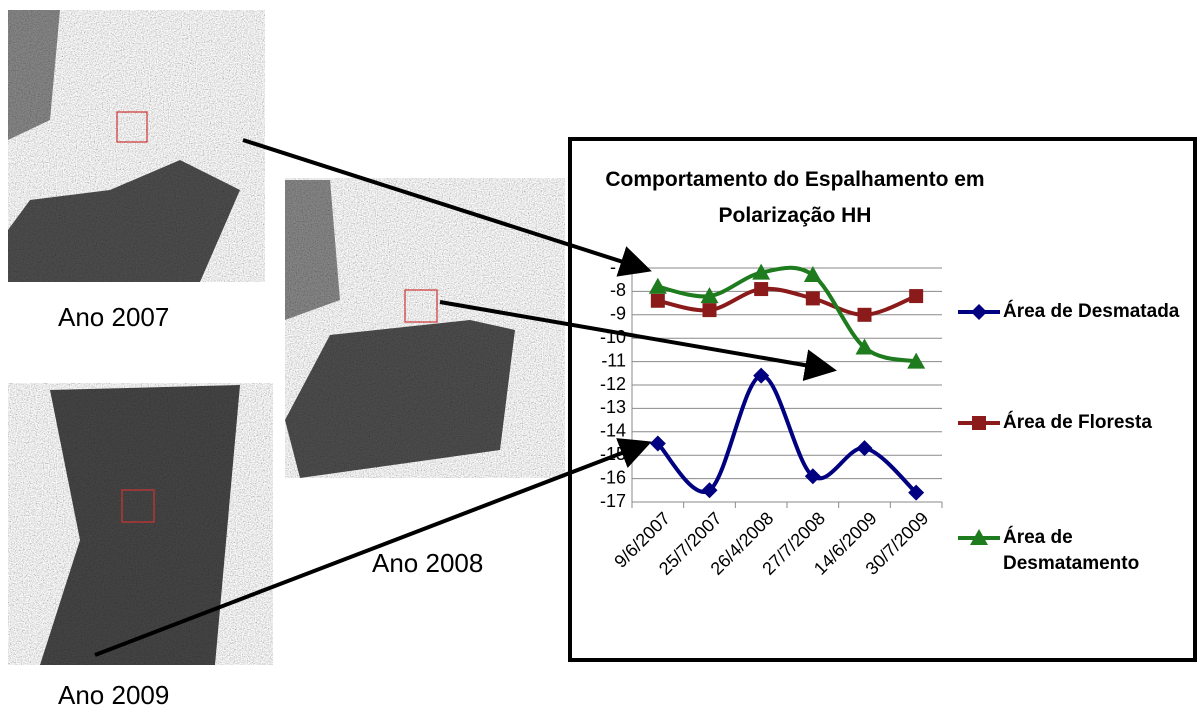  What do you see at coordinates (613, 384) in the screenshot?
I see `y-tick-label: -12` at bounding box center [613, 384].